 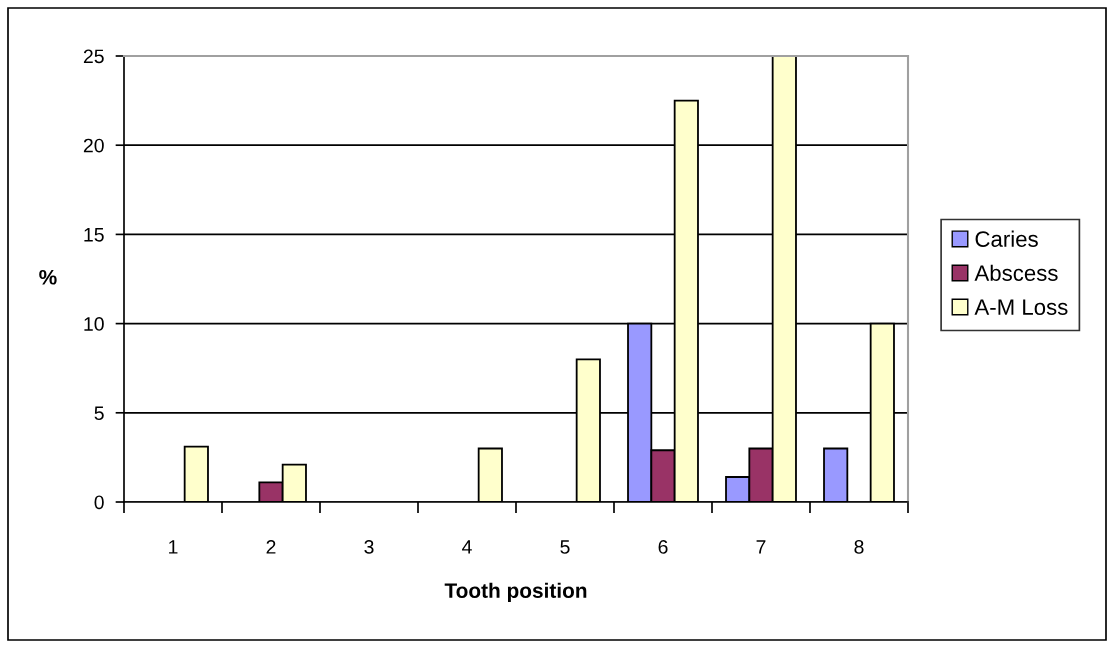 I want to click on legend-label: Caries, so click(x=1006, y=238).